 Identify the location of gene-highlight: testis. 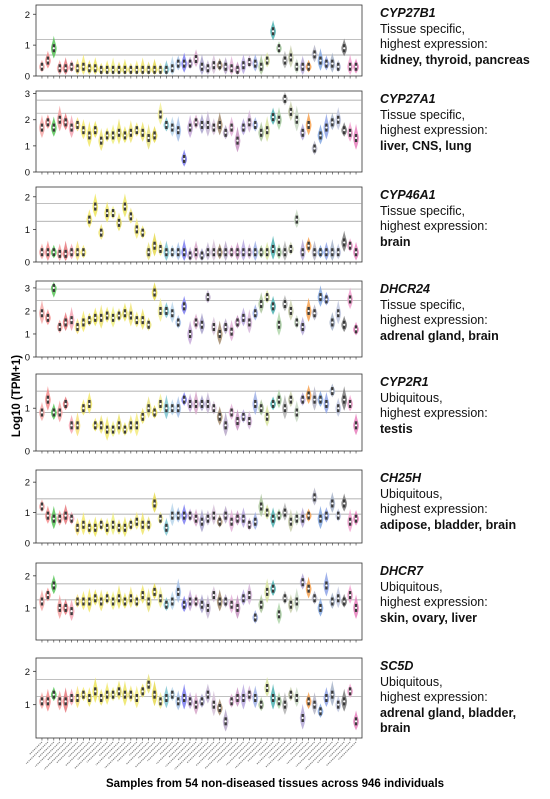
(396, 428).